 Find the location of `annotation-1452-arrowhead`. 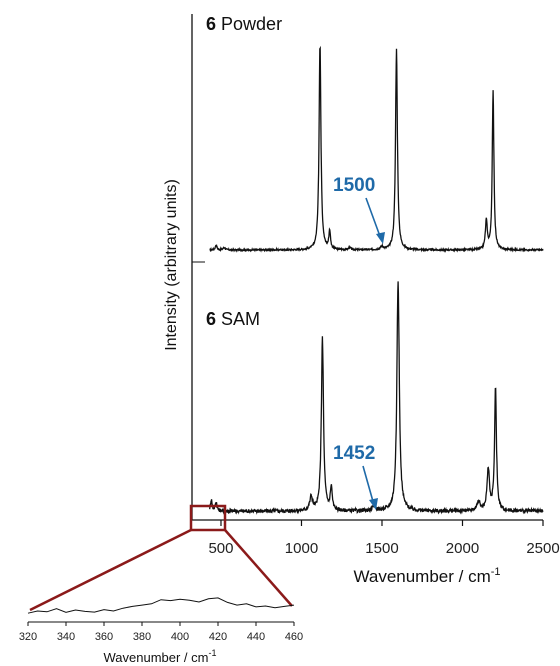

annotation-1452-arrowhead is located at coordinates (373, 504).